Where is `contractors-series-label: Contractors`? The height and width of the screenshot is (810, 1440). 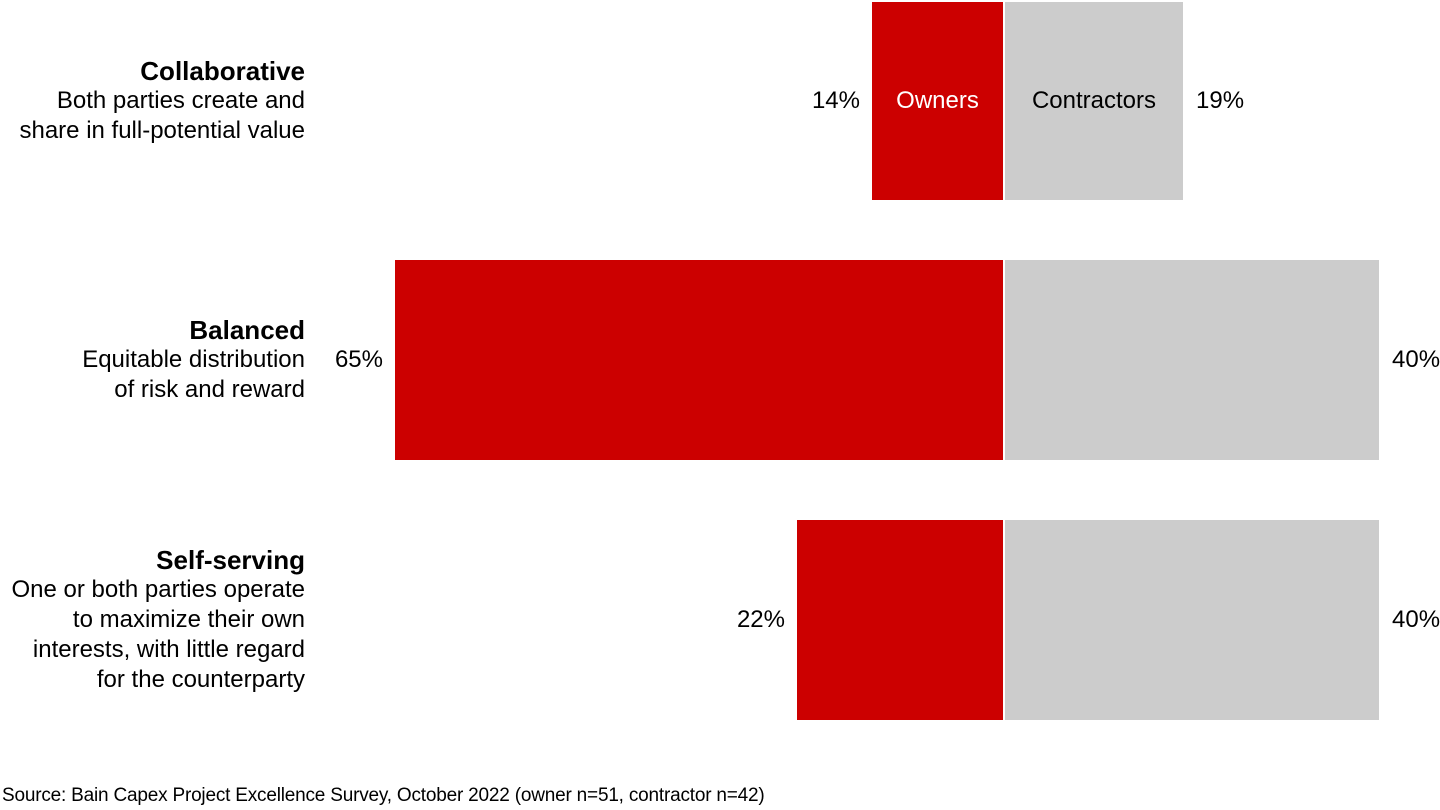
contractors-series-label: Contractors is located at coordinates (1094, 100).